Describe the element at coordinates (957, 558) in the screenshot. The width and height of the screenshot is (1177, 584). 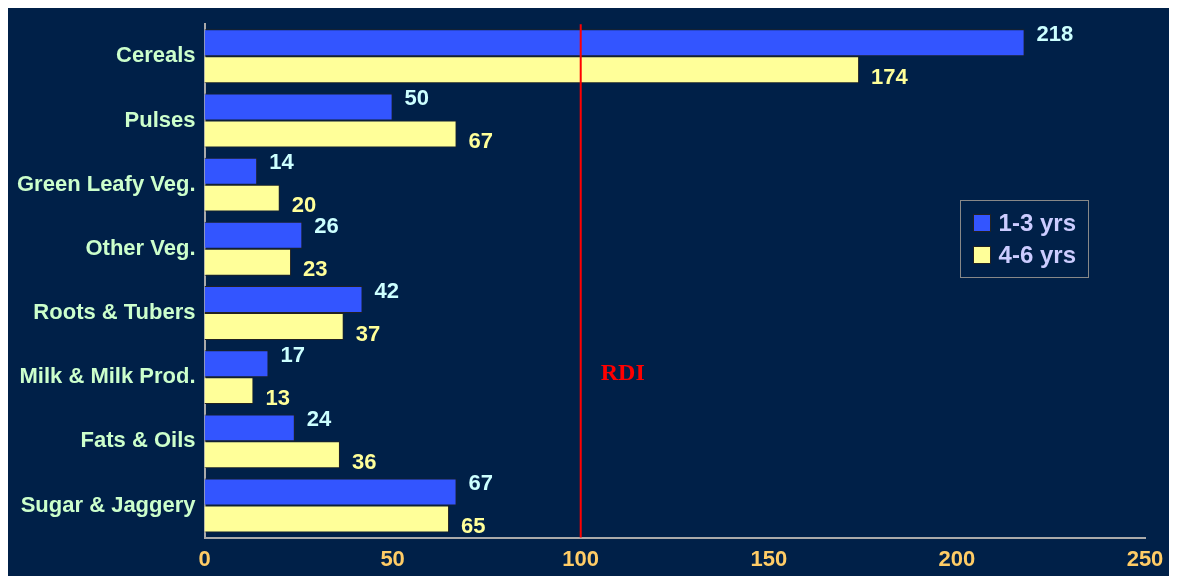
I see `x-tick-label: 200` at that location.